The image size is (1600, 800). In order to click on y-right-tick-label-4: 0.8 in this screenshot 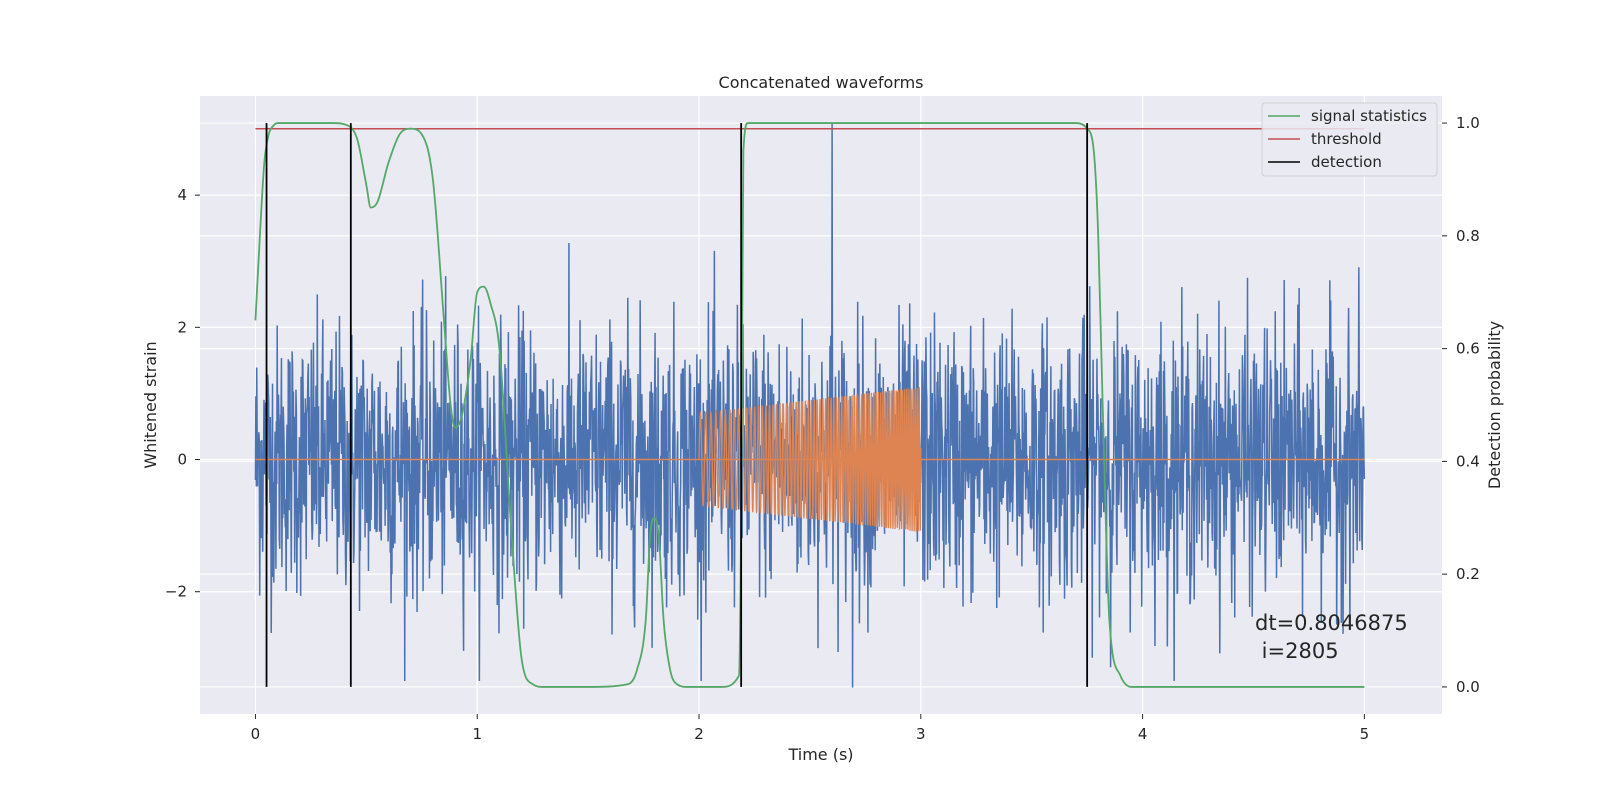, I will do `click(1468, 236)`.